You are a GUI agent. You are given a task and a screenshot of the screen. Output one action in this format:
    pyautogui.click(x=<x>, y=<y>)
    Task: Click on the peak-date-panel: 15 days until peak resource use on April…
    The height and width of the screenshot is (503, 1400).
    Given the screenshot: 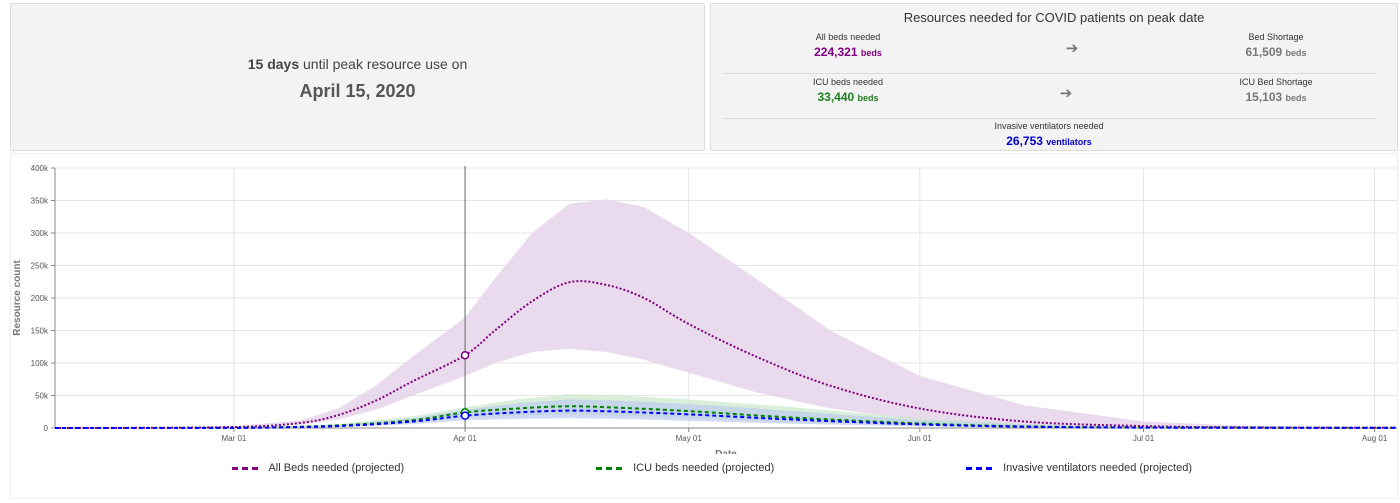 What is the action you would take?
    pyautogui.click(x=357, y=77)
    